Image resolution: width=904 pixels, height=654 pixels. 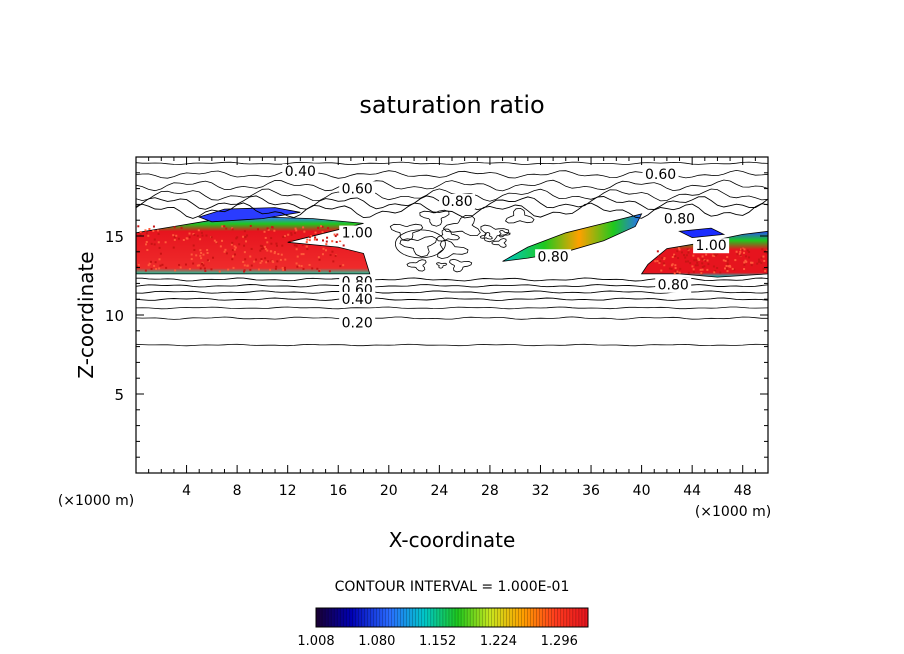 I want to click on contour-label: 0.40, so click(x=357, y=300).